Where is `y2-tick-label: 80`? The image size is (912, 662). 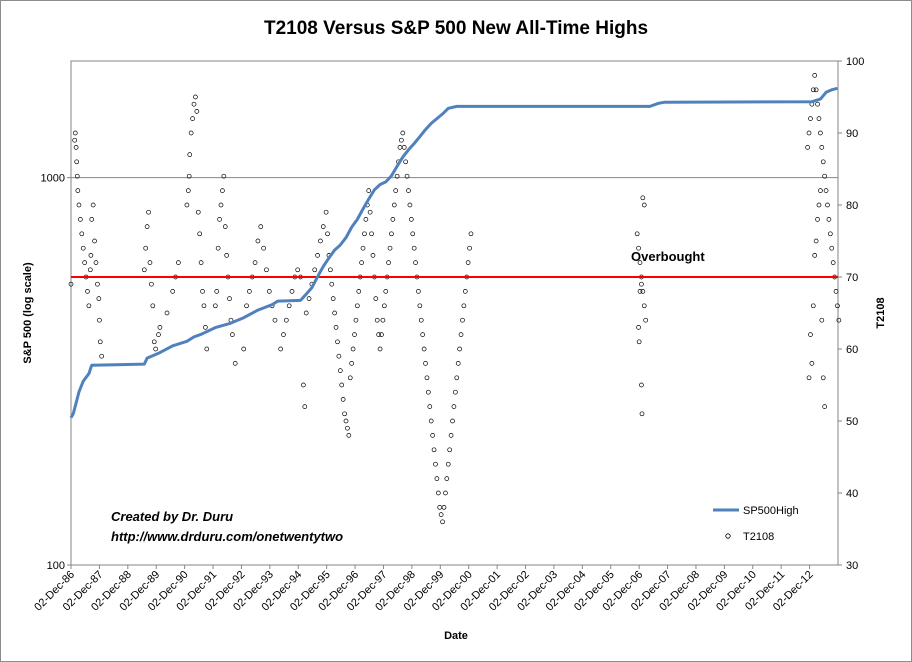
y2-tick-label: 80 is located at coordinates (852, 206).